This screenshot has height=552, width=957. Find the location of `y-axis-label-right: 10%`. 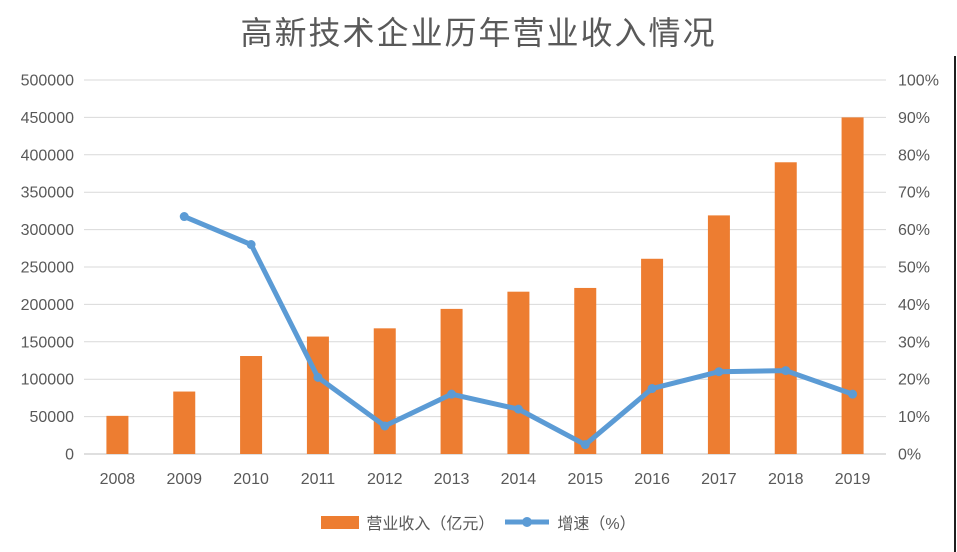

y-axis-label-right: 10% is located at coordinates (914, 417).